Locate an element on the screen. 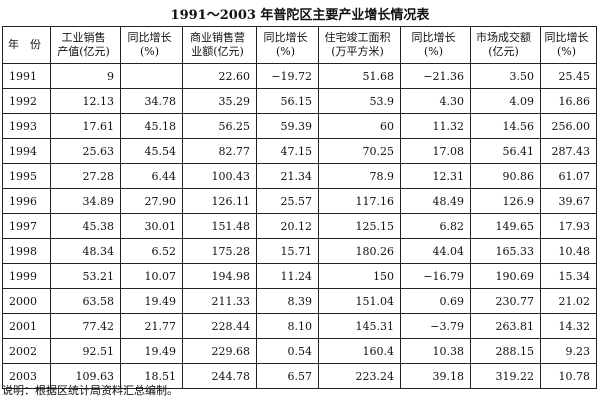 This screenshot has width=600, height=404. value-cell: 151.04 is located at coordinates (359, 301).